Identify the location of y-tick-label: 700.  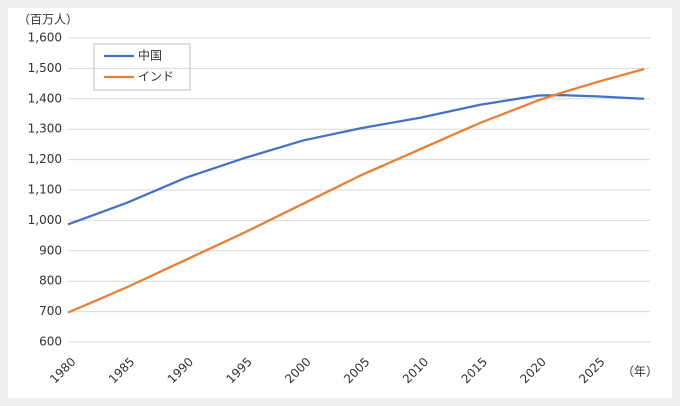
(50, 311).